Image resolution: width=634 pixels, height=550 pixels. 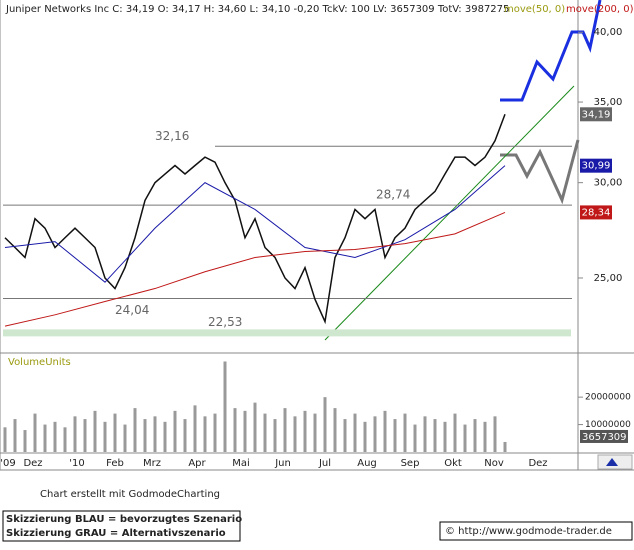 What do you see at coordinates (132, 310) in the screenshot?
I see `level-label: 24,04` at bounding box center [132, 310].